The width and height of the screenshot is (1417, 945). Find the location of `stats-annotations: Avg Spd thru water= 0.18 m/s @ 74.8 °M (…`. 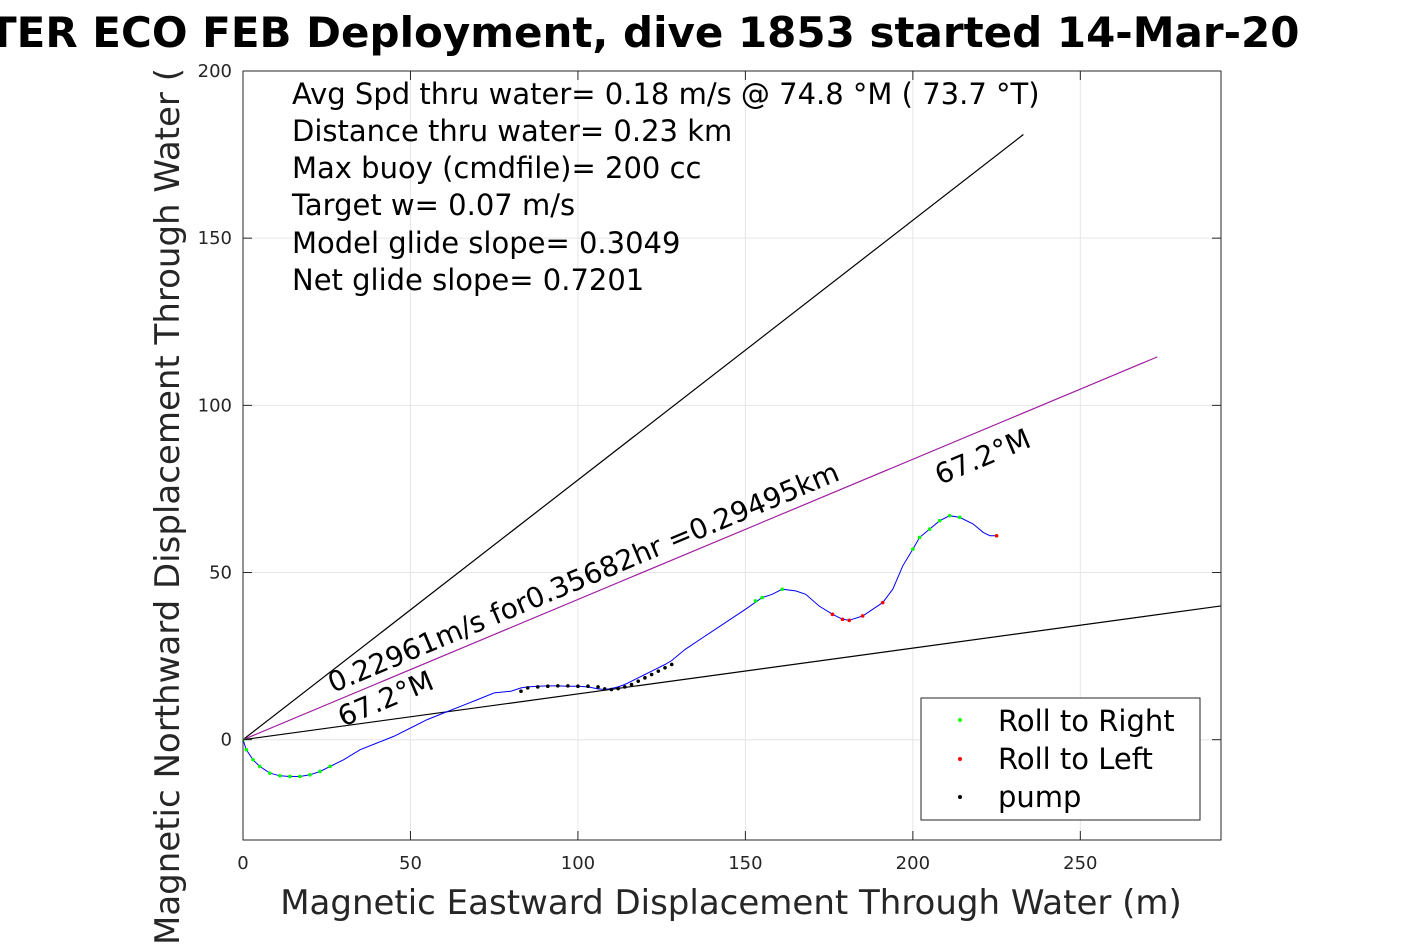

stats-annotations: Avg Spd thru water= 0.18 m/s @ 74.8 °M (… is located at coordinates (665, 187).